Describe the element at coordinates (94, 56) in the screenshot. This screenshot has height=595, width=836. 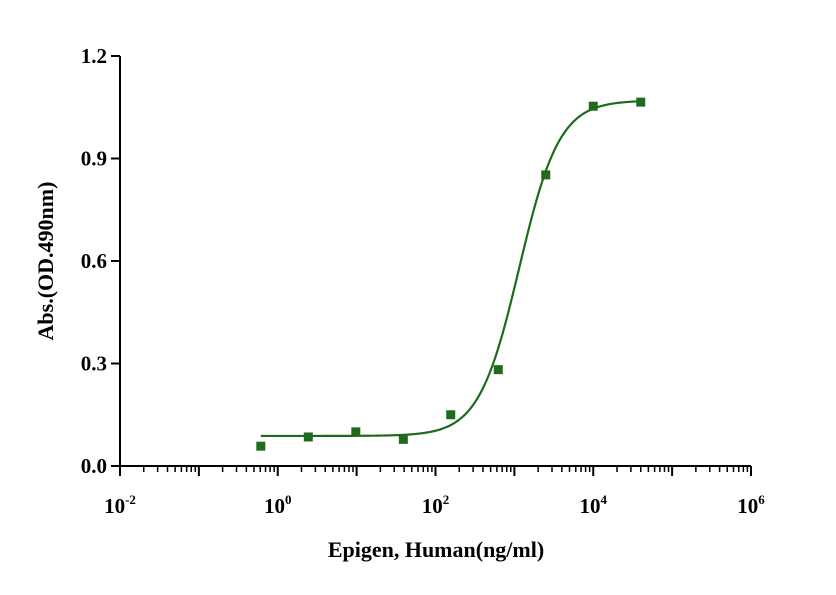
I see `y-tick-label: 1.2` at that location.